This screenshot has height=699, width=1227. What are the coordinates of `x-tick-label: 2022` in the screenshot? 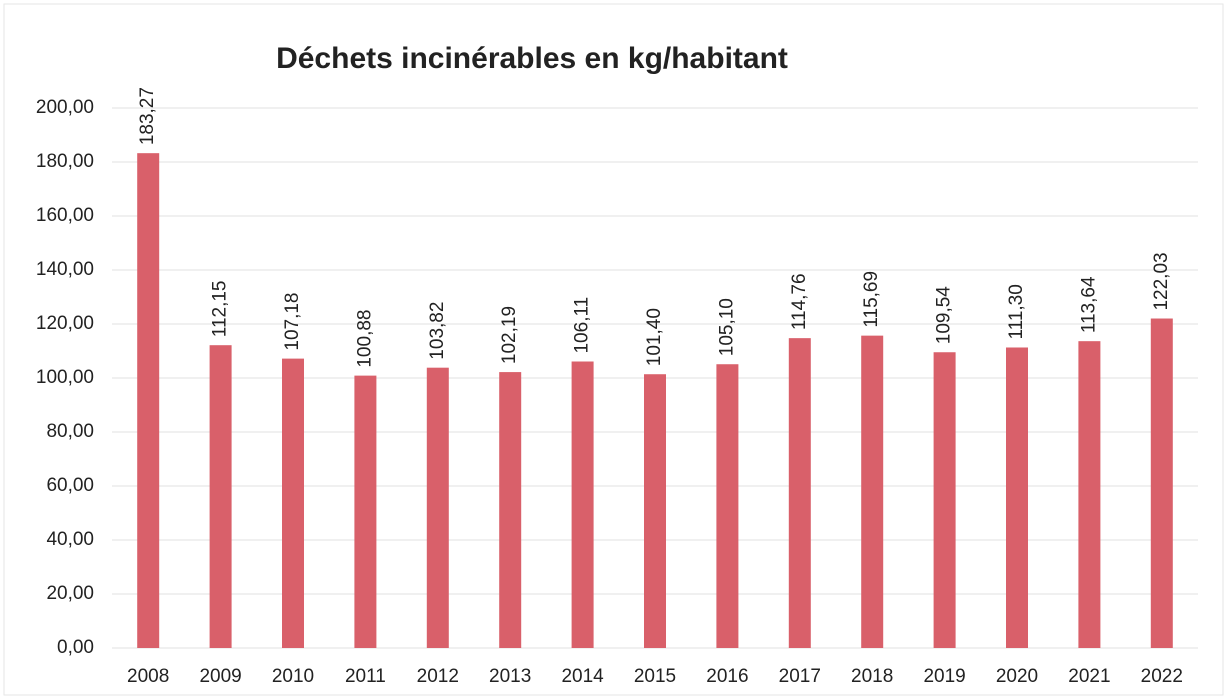 It's located at (1162, 676).